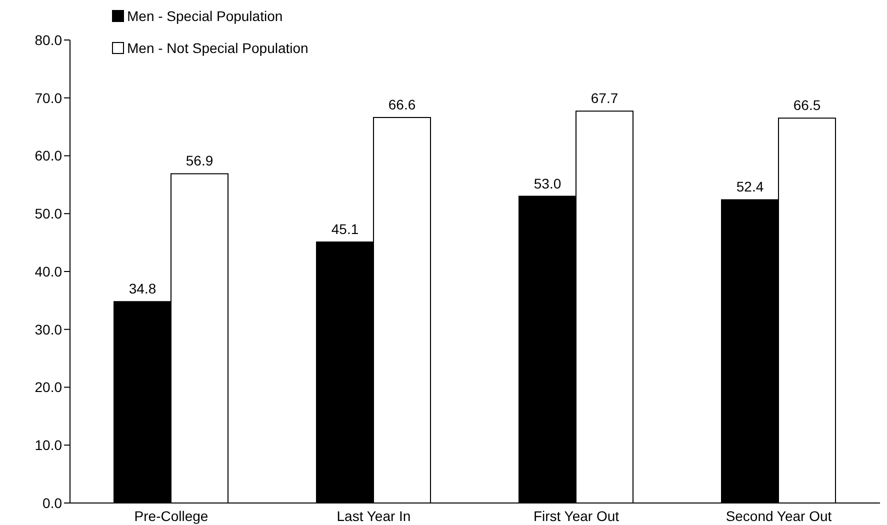 The height and width of the screenshot is (525, 887). What do you see at coordinates (142, 288) in the screenshot?
I see `data-label: 34.8` at bounding box center [142, 288].